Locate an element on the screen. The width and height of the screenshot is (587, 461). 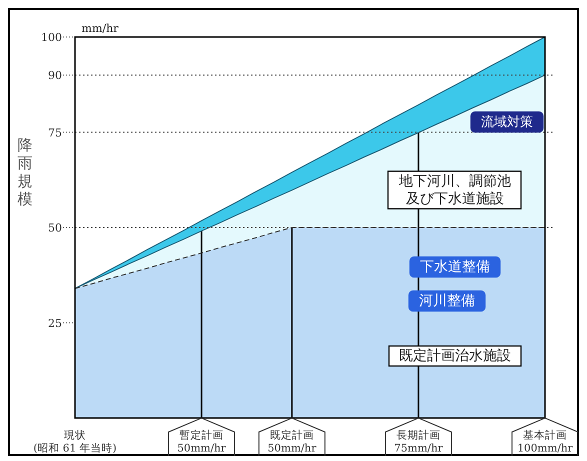
x-tick-label: 既定計画 50mm/hr is located at coordinates (293, 441).